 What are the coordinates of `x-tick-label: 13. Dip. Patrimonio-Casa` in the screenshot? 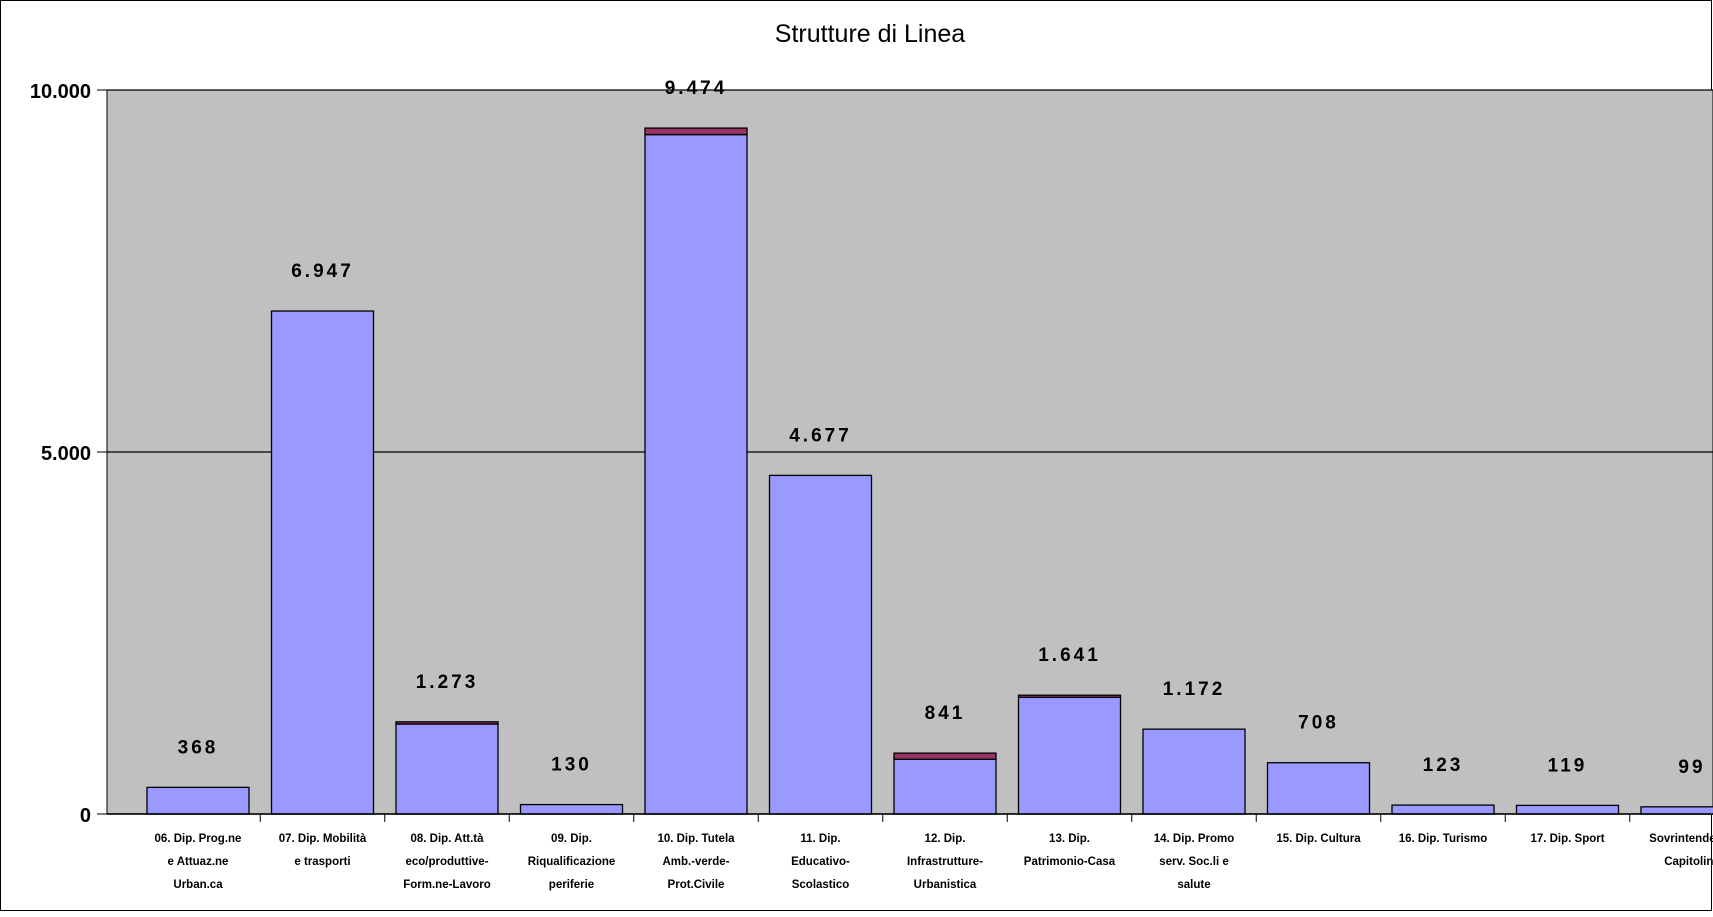 It's located at (1070, 850).